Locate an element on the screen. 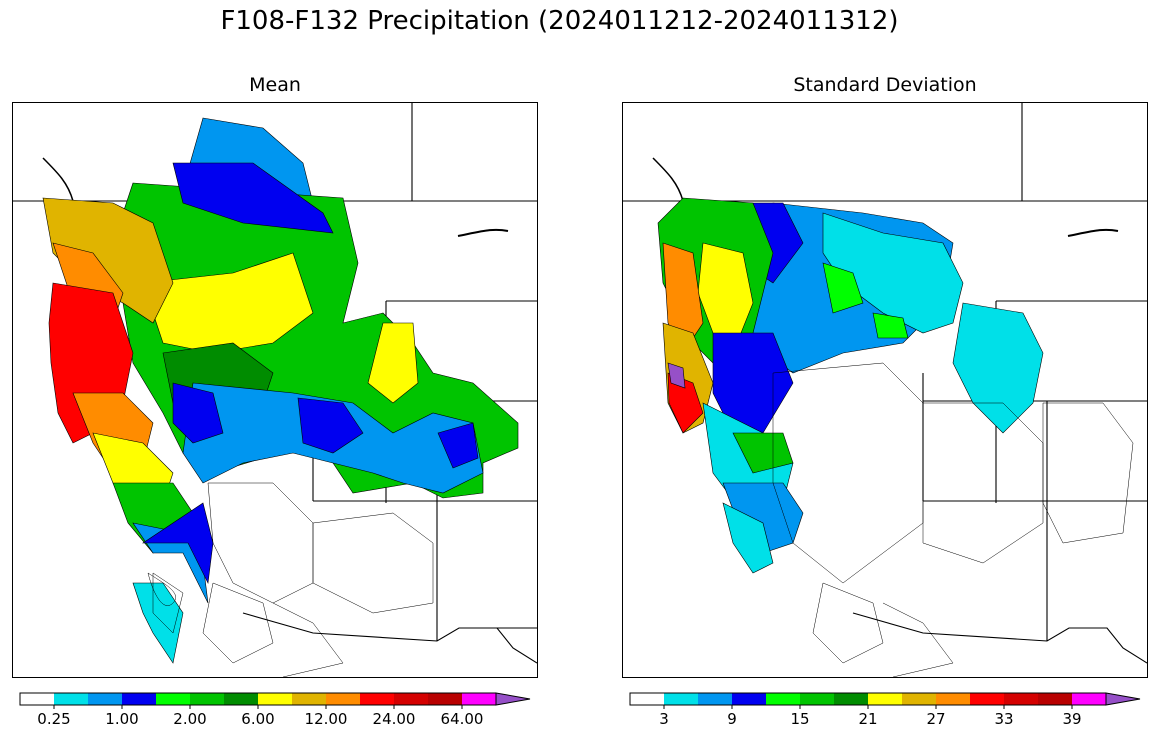 This screenshot has height=741, width=1159. mean-colorbar is located at coordinates (275, 699).